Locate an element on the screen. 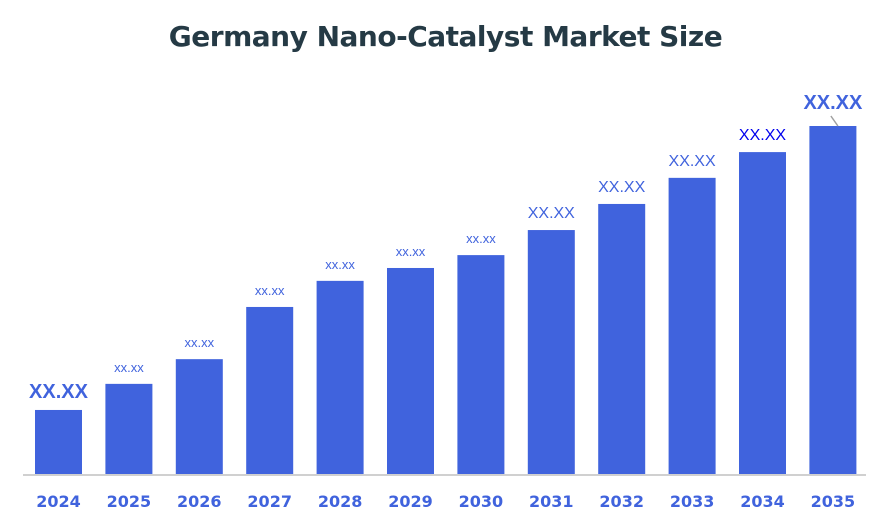 The image size is (891, 527). bar-2032 is located at coordinates (622, 338).